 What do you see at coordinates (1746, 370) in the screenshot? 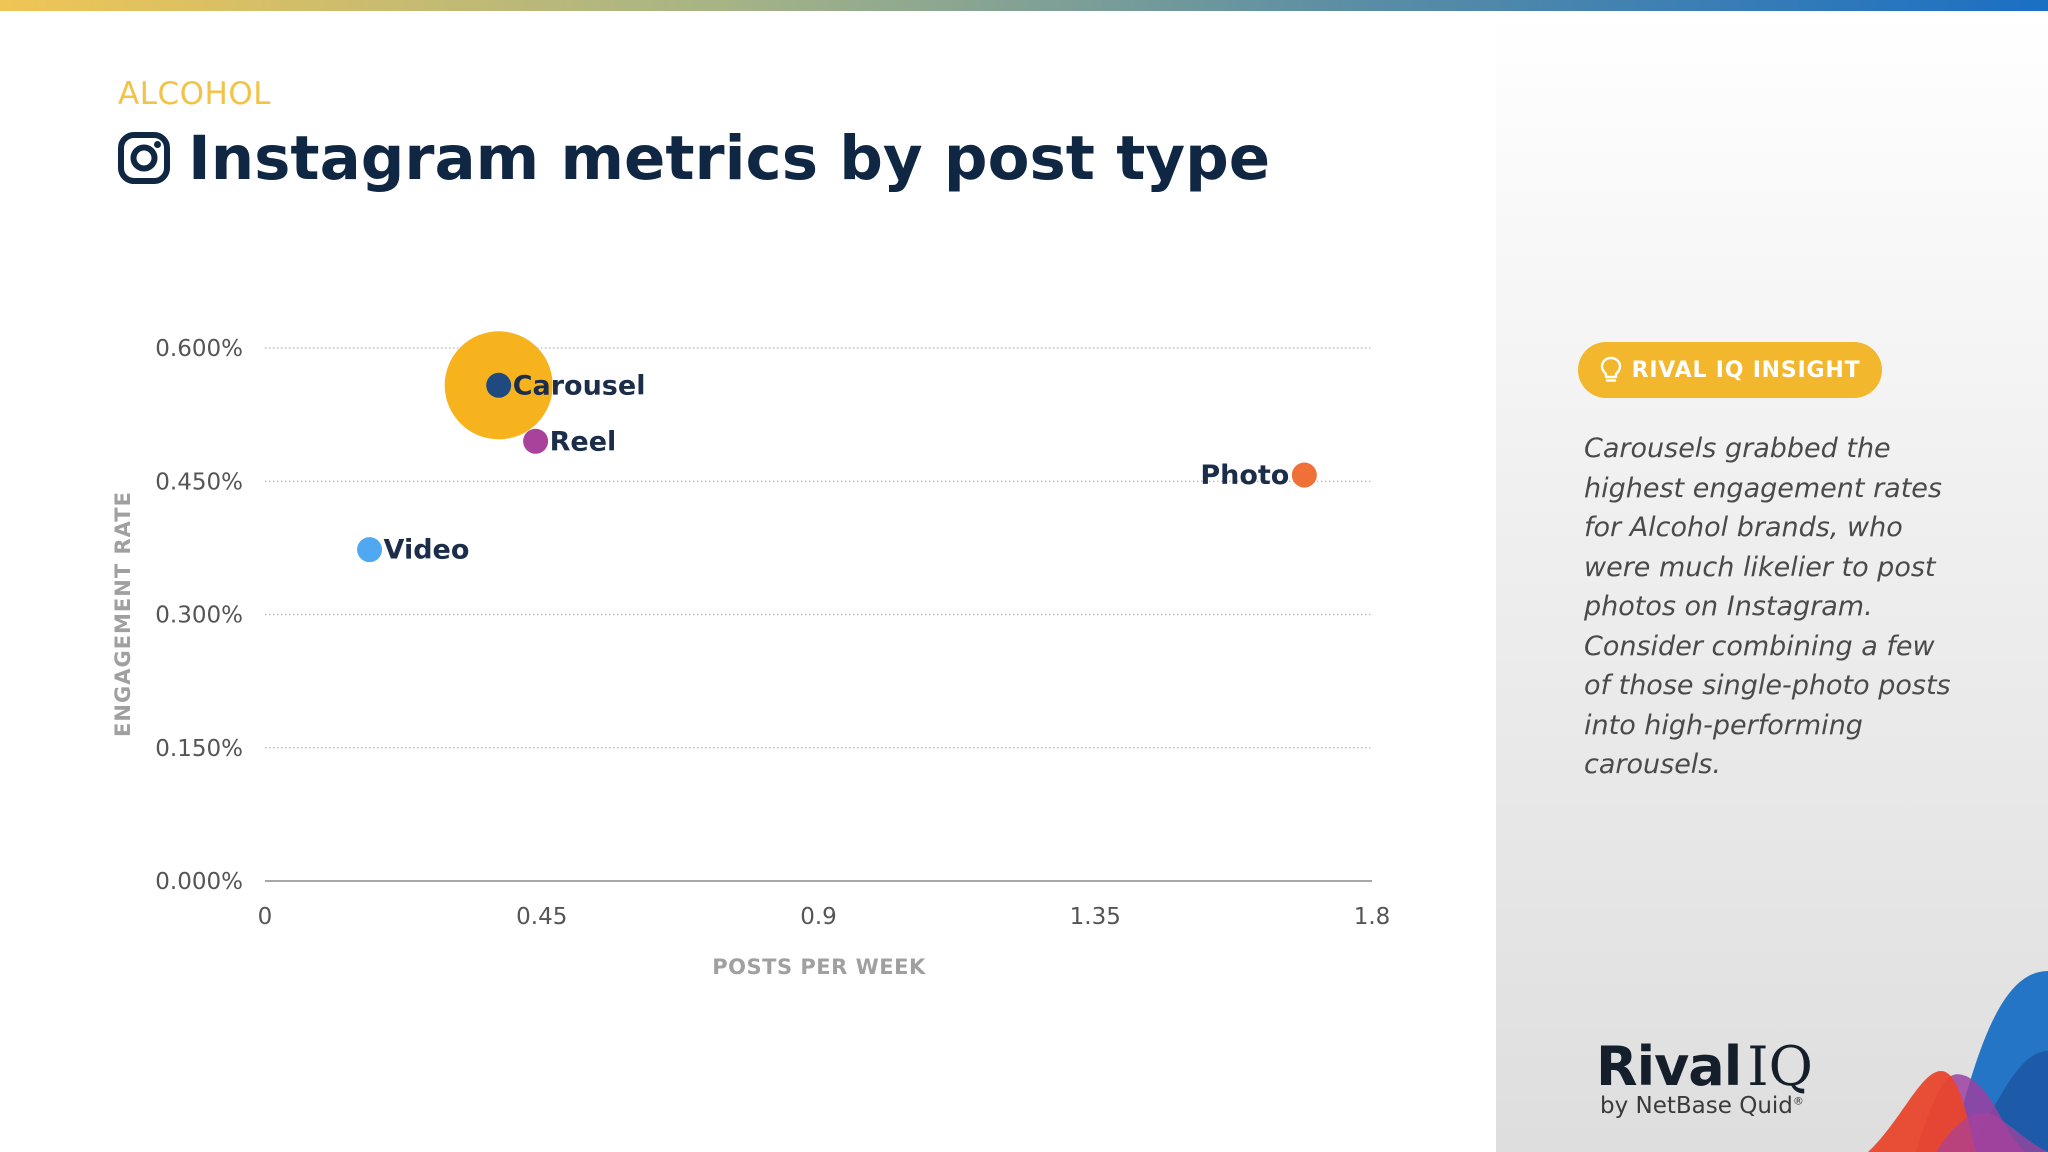
I see `insight-badge-label: RIVAL IQ INSIGHT` at bounding box center [1746, 370].